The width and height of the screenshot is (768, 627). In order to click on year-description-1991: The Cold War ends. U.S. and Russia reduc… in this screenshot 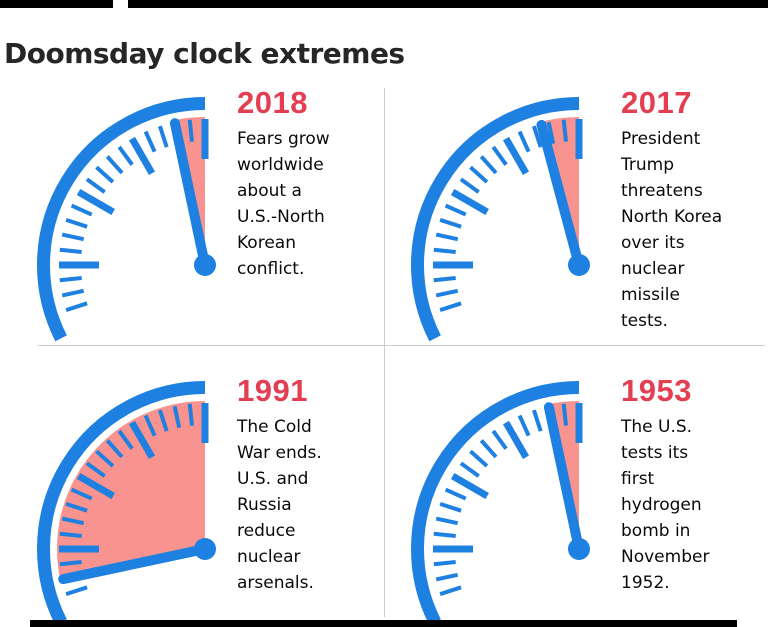, I will do `click(279, 505)`.